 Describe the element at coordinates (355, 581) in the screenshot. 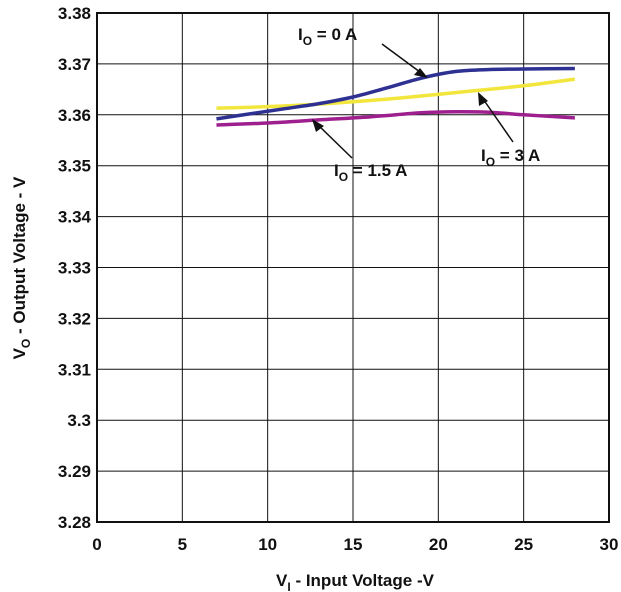

I see `x-axis-title: VI - Input Voltage -V` at that location.